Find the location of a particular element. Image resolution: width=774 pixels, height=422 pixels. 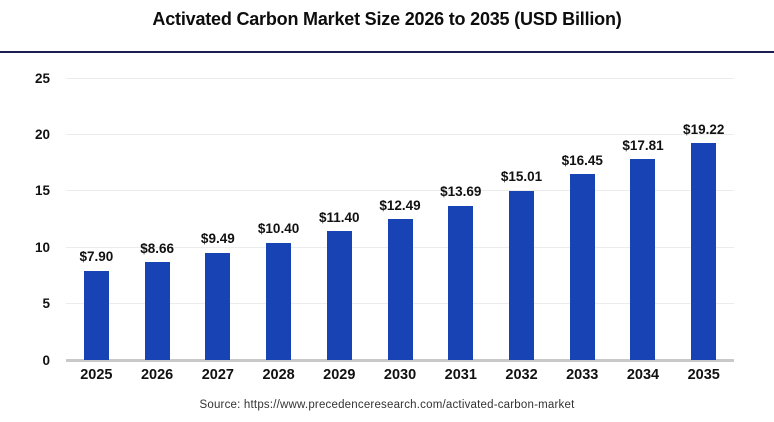

x-category-label: 2027 is located at coordinates (217, 375).